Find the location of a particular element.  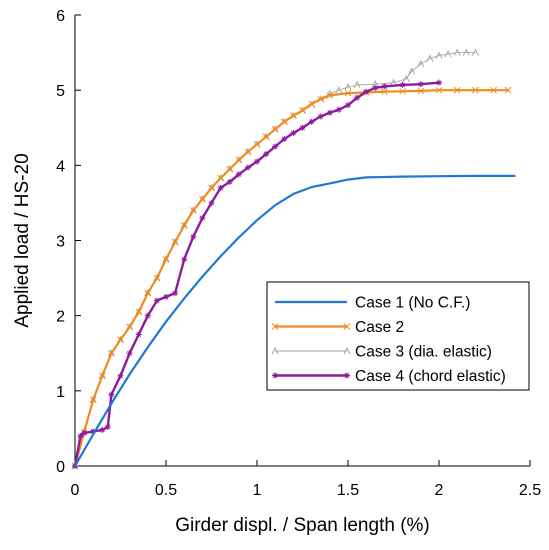

x-axis-label: Girder displ. / Span length (%) is located at coordinates (302, 525).